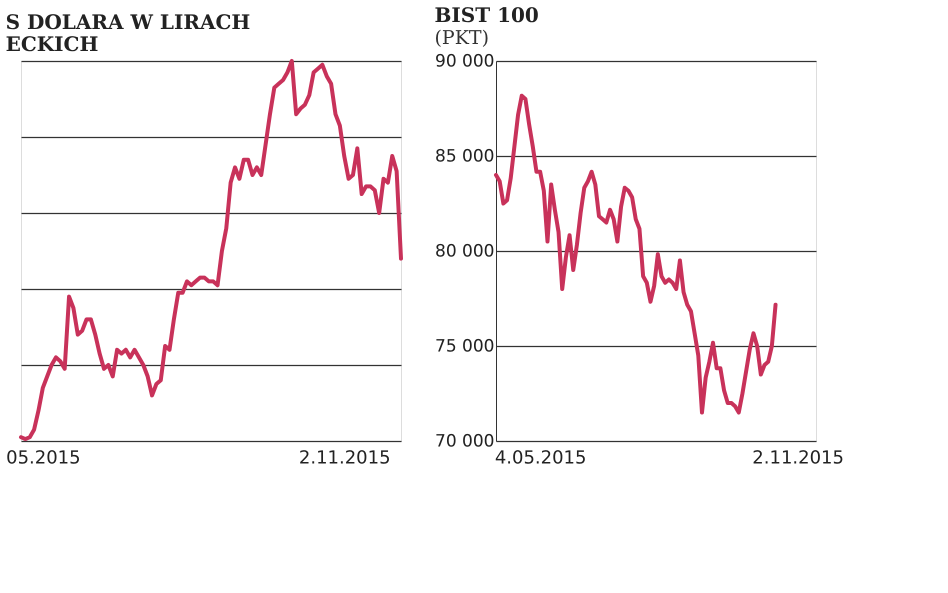 This screenshot has width=948, height=593. I want to click on y-tick-label: 85 000, so click(464, 156).